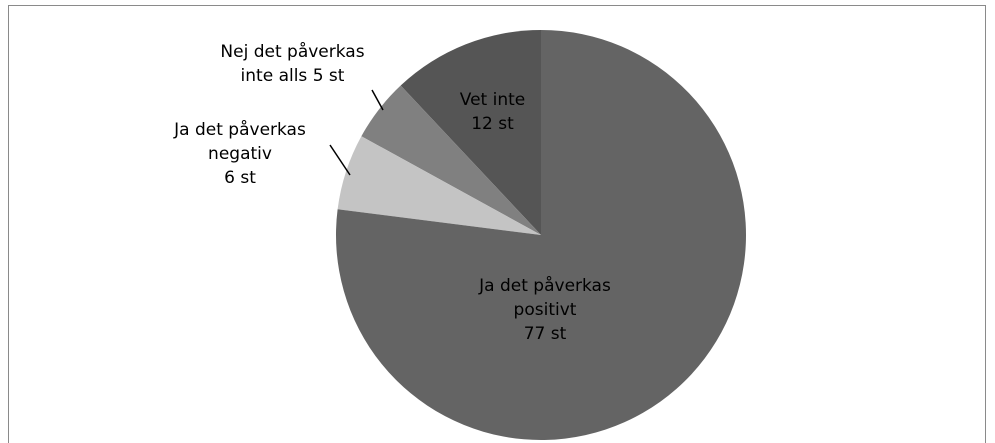 This screenshot has height=443, width=995. I want to click on data-label: Nej det påverkas inte alls 5 st, so click(292, 64).